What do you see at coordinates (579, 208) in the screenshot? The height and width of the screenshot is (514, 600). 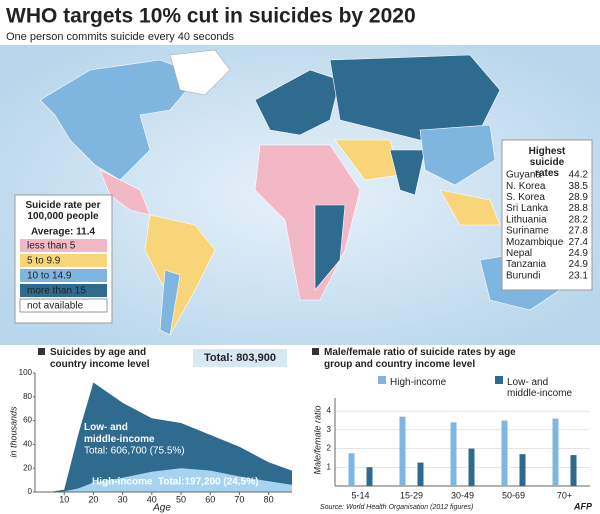 I see `rate: 28.8` at bounding box center [579, 208].